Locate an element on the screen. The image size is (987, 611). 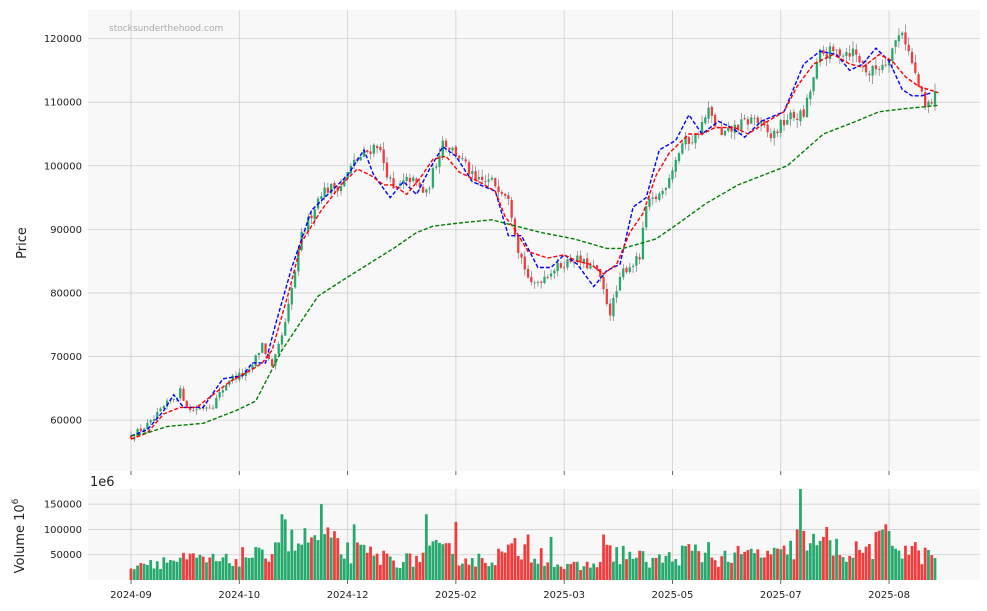
x-tick-label: 2024-12 is located at coordinates (348, 595).